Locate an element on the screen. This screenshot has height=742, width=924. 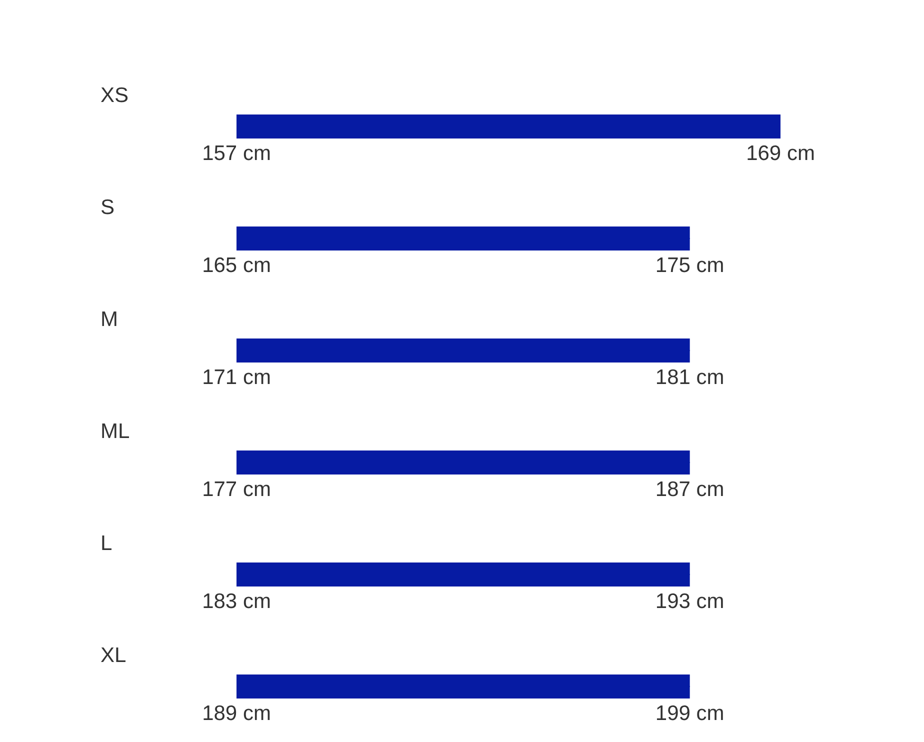
x-tick-label: 187 cm is located at coordinates (689, 489).